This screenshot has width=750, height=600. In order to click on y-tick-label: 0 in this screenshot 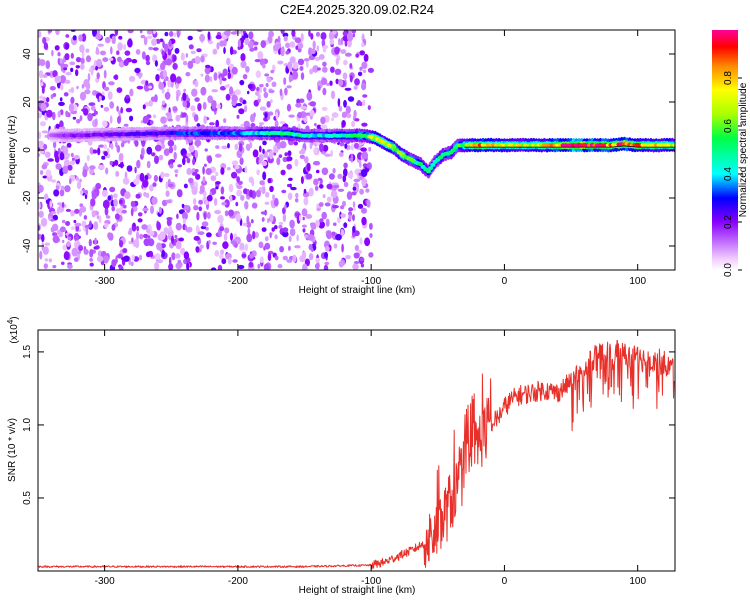, I will do `click(27, 150)`.